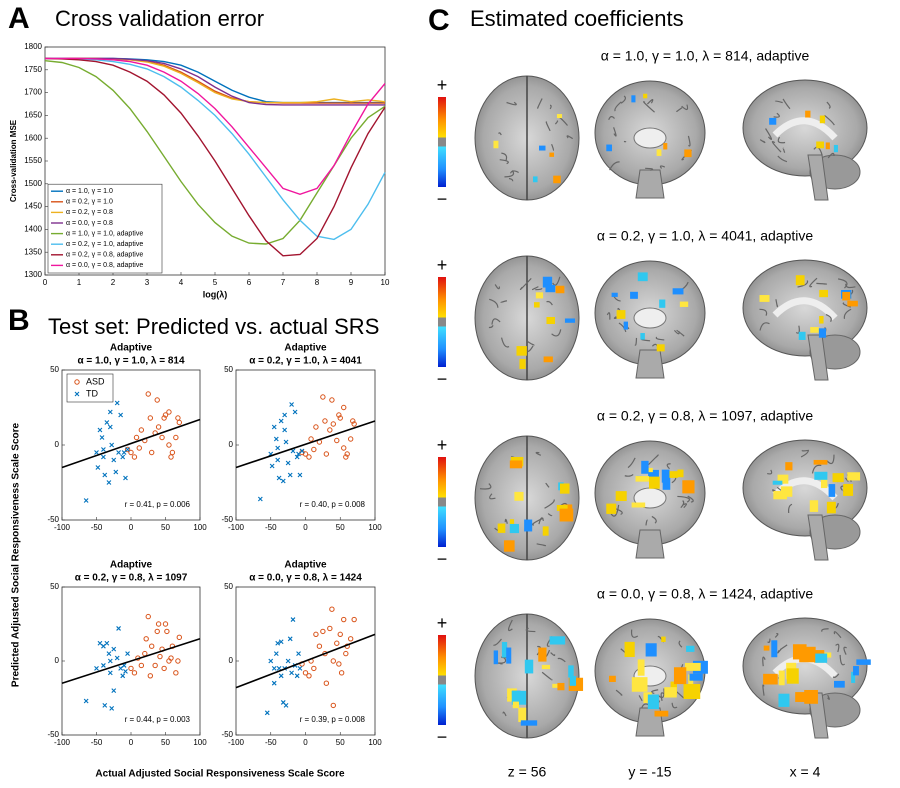 Image resolution: width=900 pixels, height=788 pixels. I want to click on chart-subtitle: α = 0.0, γ = 0.8, λ = 1424, so click(305, 578).